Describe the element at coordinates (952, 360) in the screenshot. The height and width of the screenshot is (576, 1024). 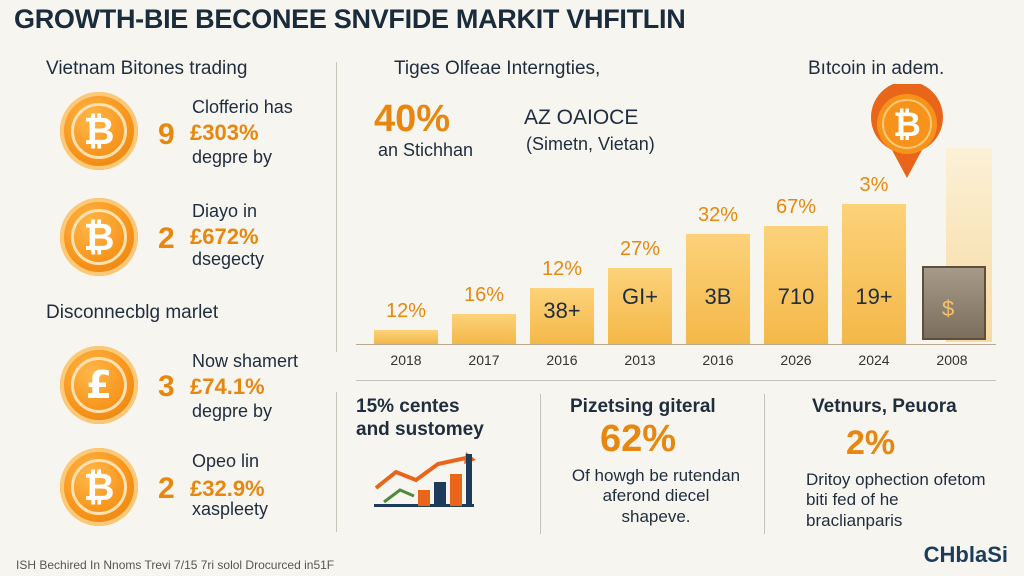
I see `x-tick-label: 2008` at that location.